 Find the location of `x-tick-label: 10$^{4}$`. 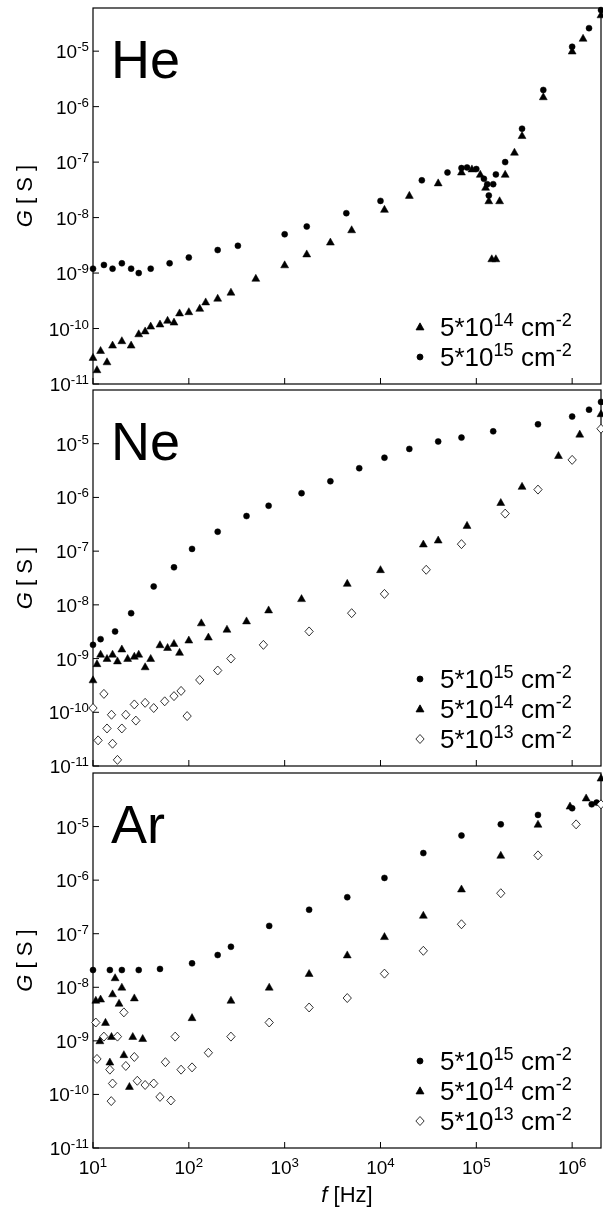

x-tick-label: 10$^{4}$ is located at coordinates (380, 1166).